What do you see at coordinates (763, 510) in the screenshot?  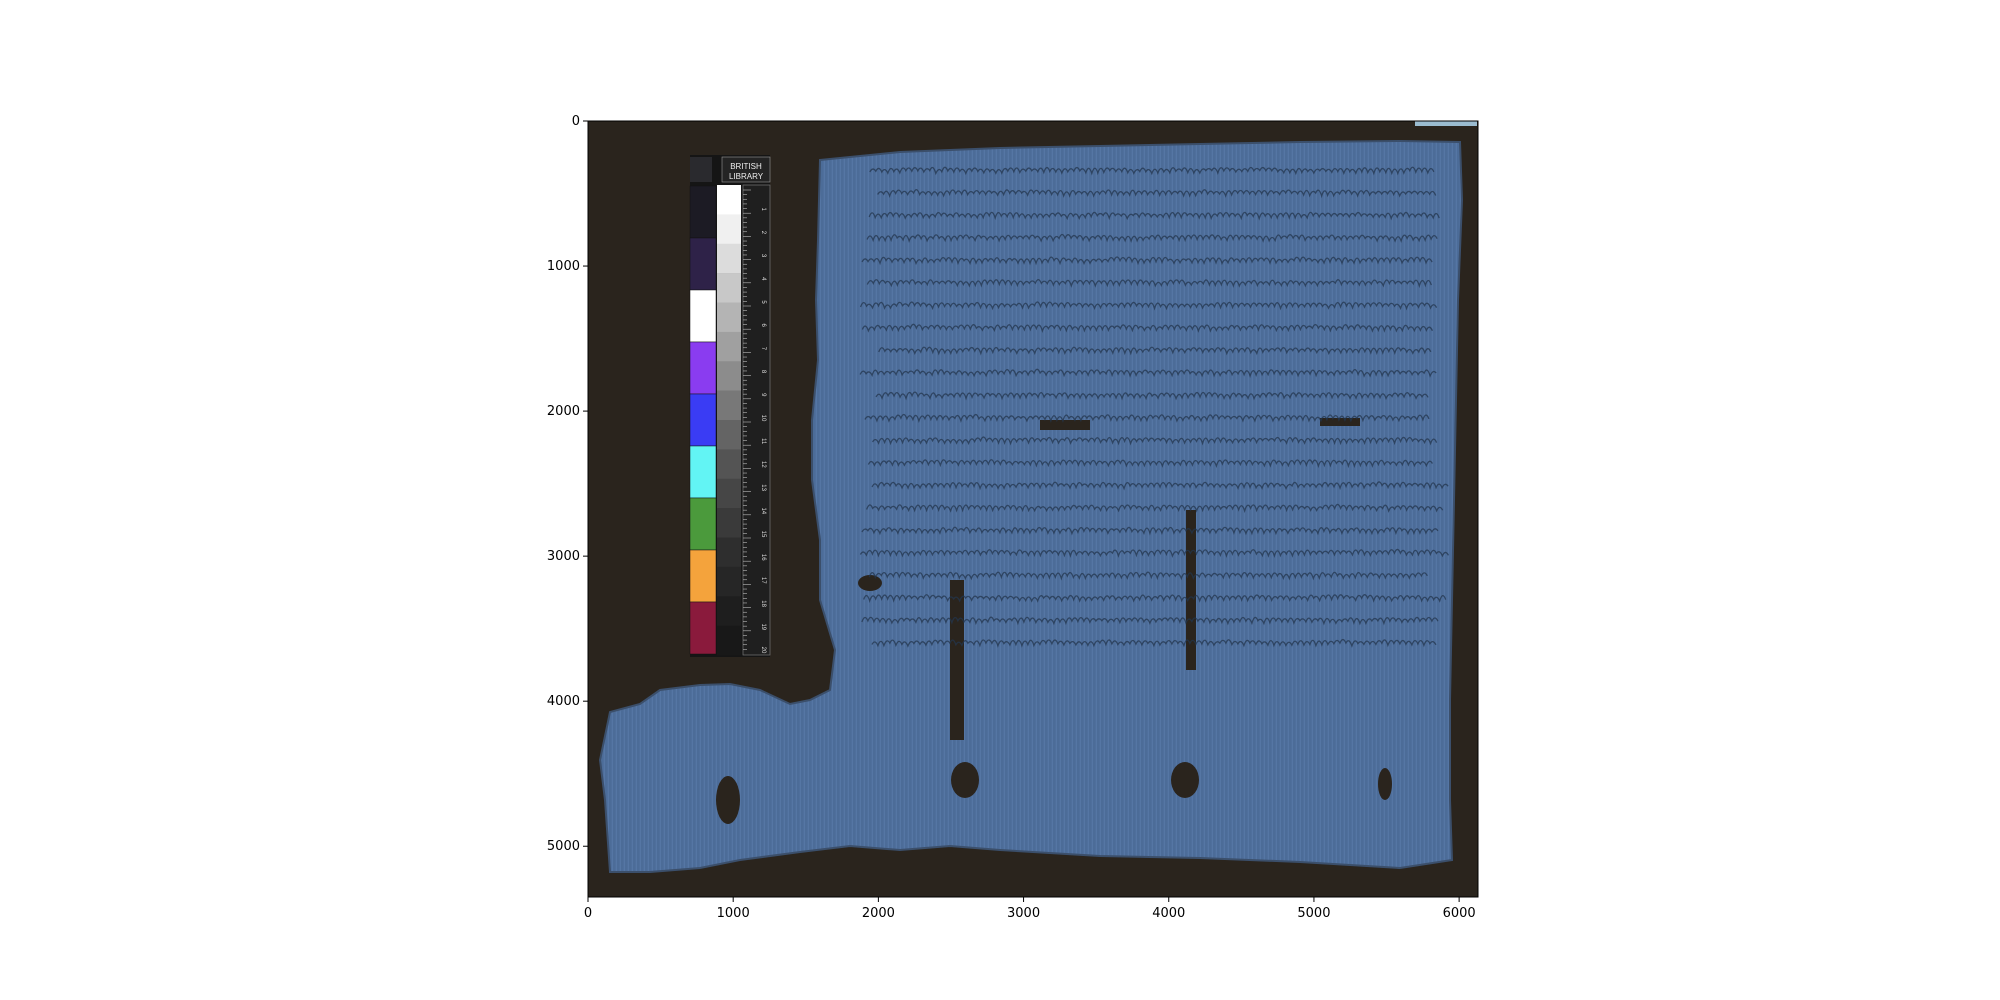 I see `ruler-number: 14` at bounding box center [763, 510].